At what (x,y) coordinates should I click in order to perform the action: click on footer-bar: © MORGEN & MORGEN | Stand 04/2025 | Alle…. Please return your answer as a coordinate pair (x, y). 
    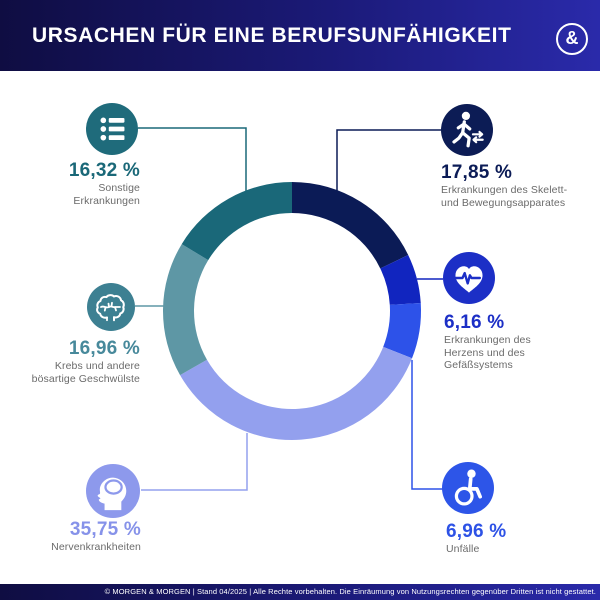
    Looking at the image, I should click on (300, 592).